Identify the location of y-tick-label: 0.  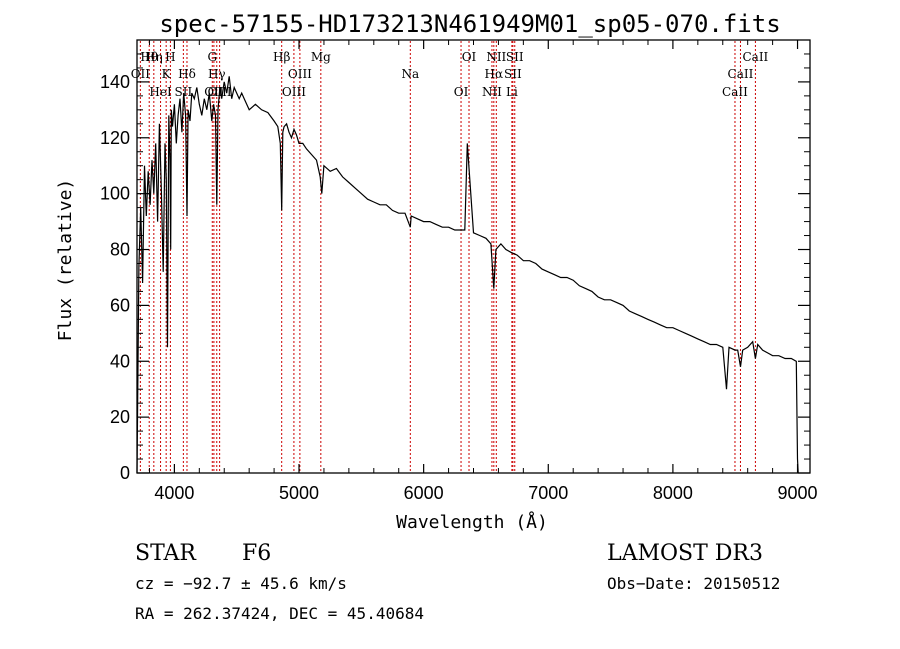
(125, 473).